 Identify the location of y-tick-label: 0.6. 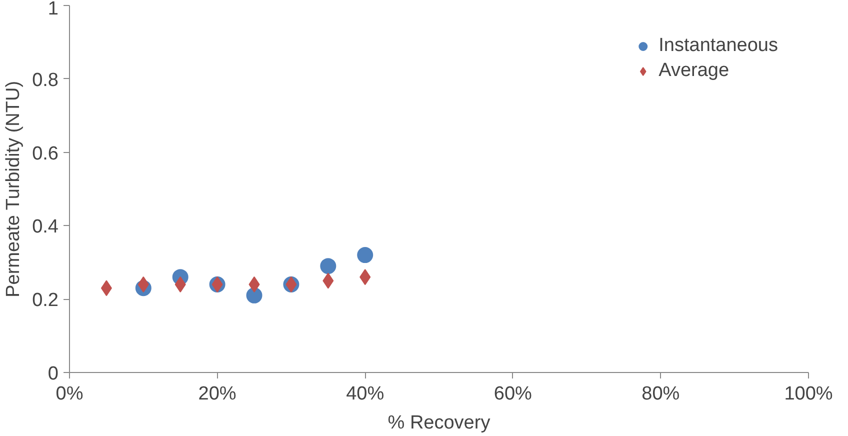
(45, 153).